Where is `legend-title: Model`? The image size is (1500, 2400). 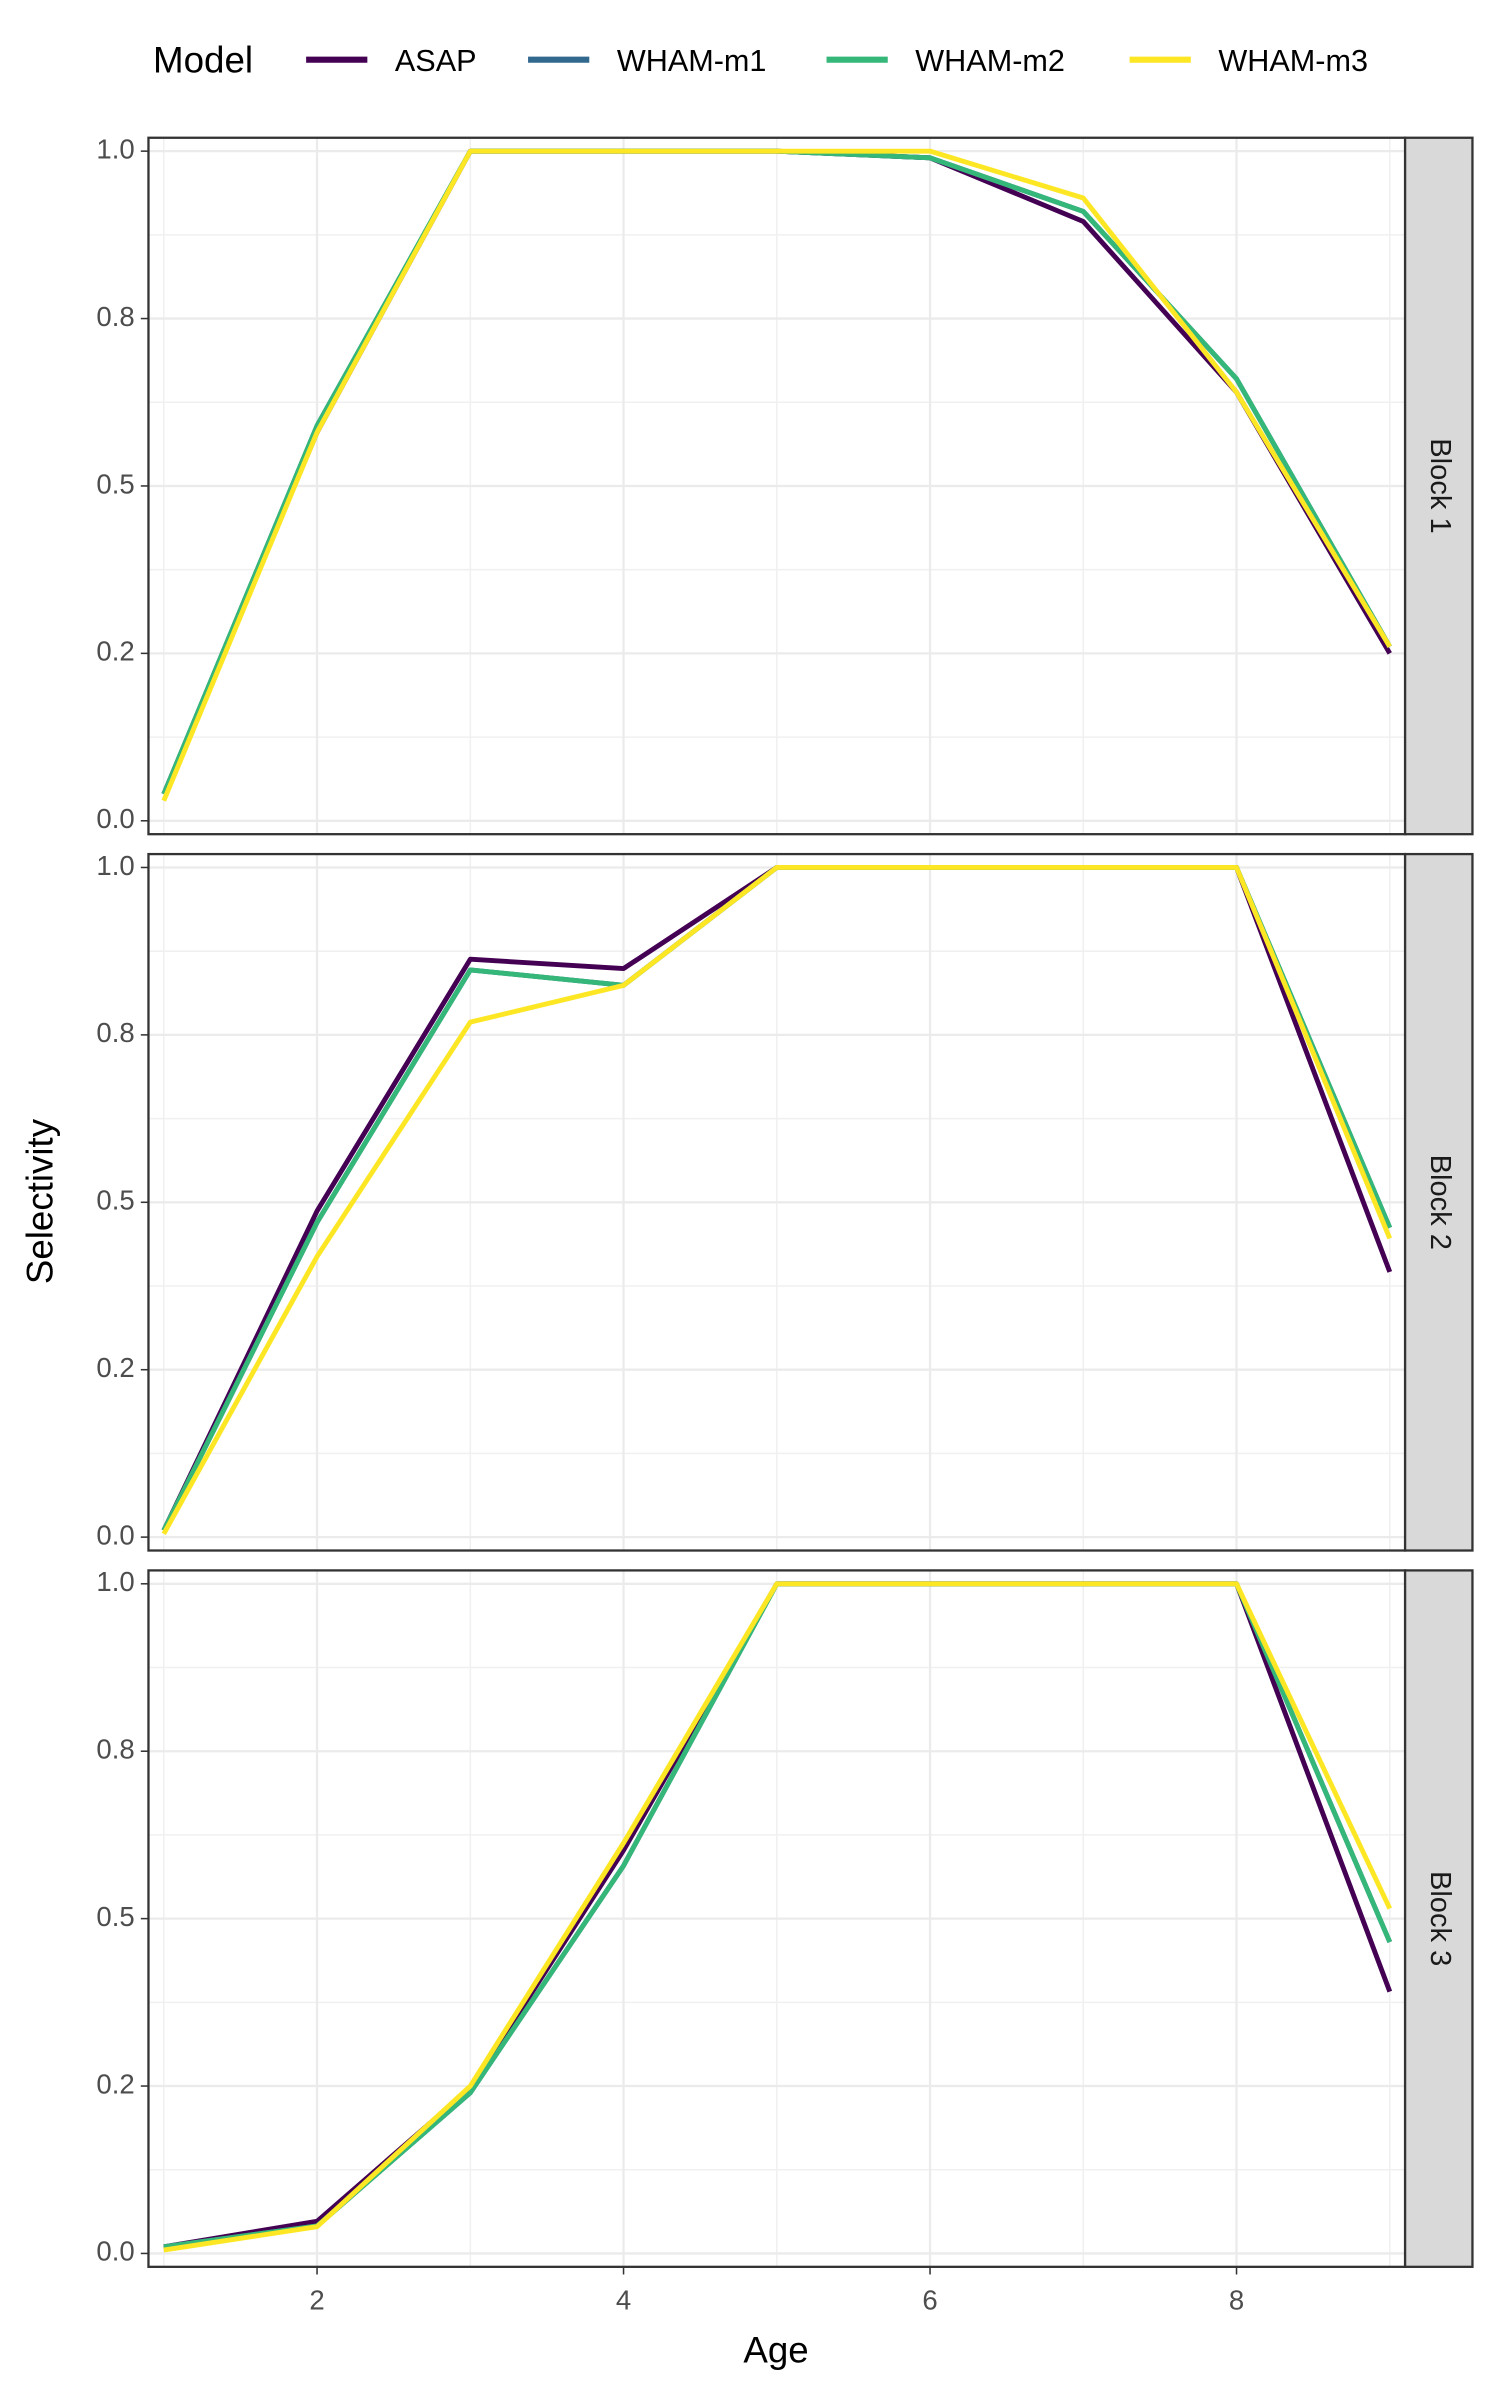 legend-title: Model is located at coordinates (203, 59).